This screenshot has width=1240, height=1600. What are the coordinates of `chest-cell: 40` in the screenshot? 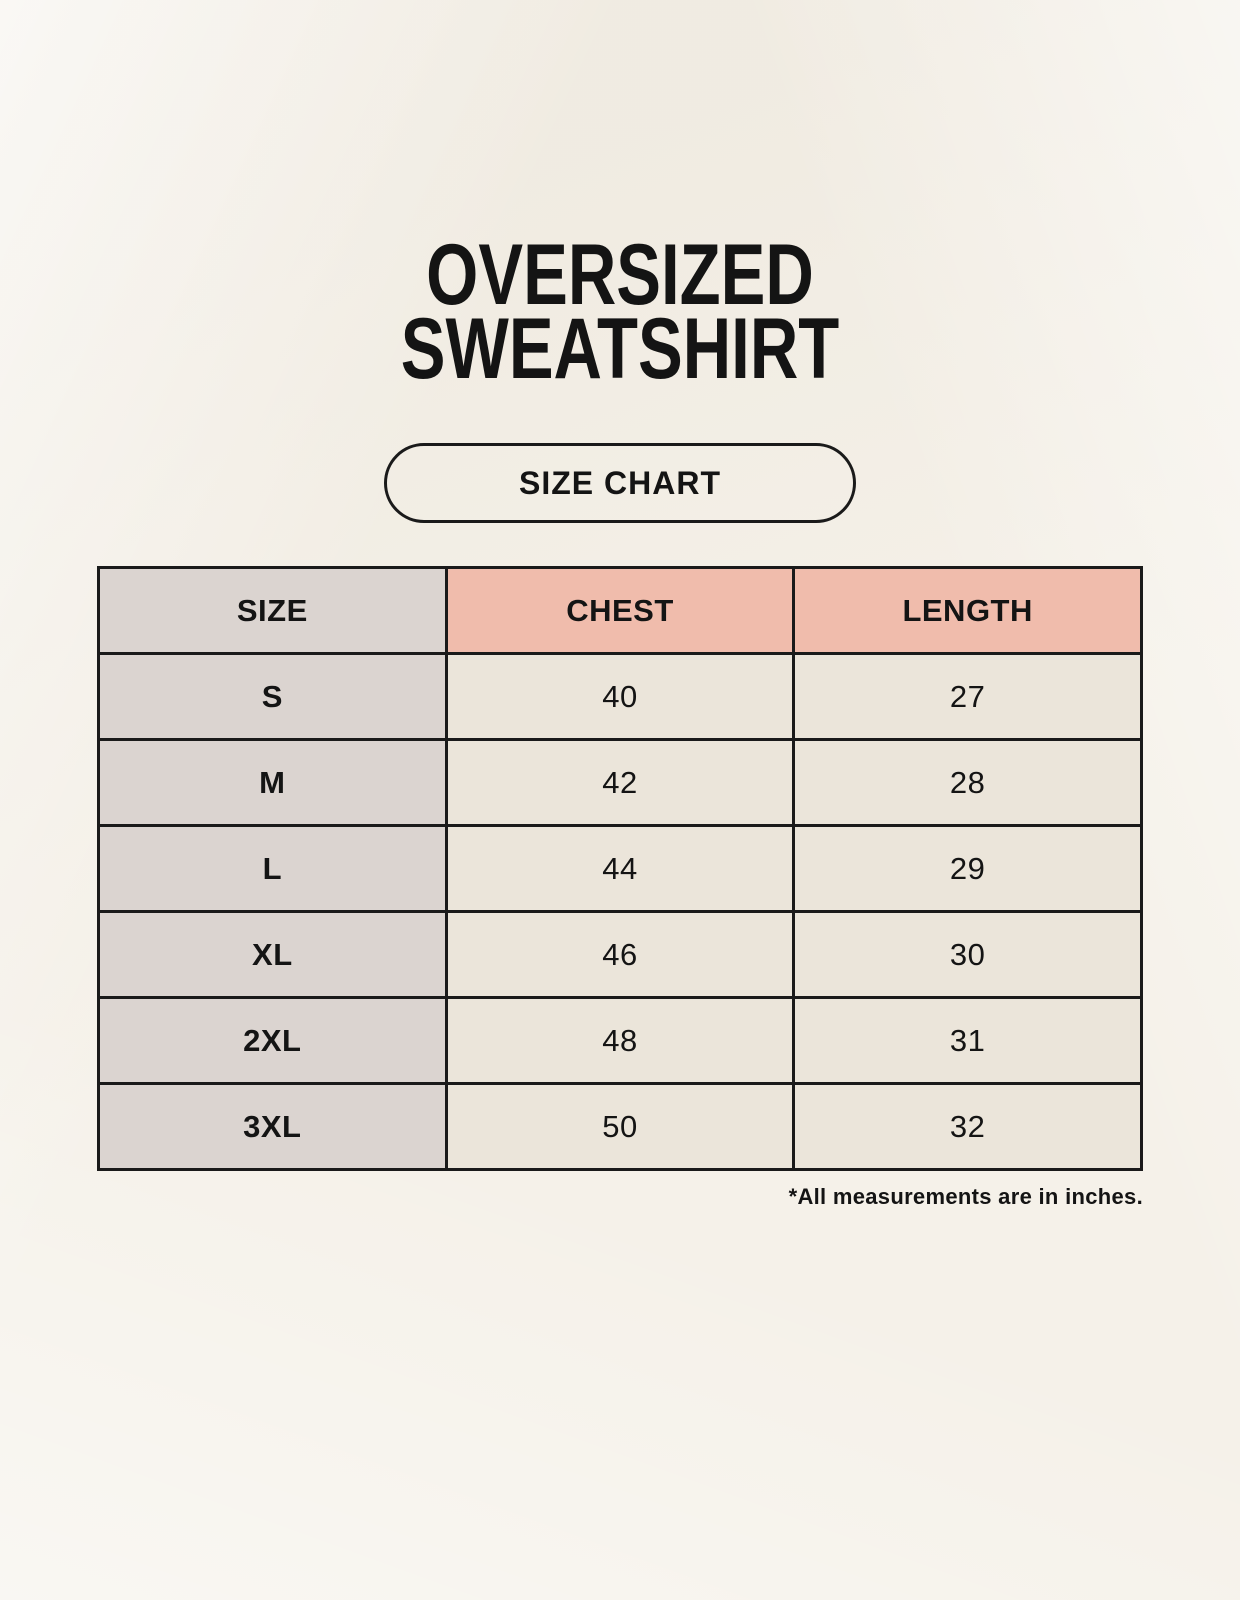 It's located at (620, 696).